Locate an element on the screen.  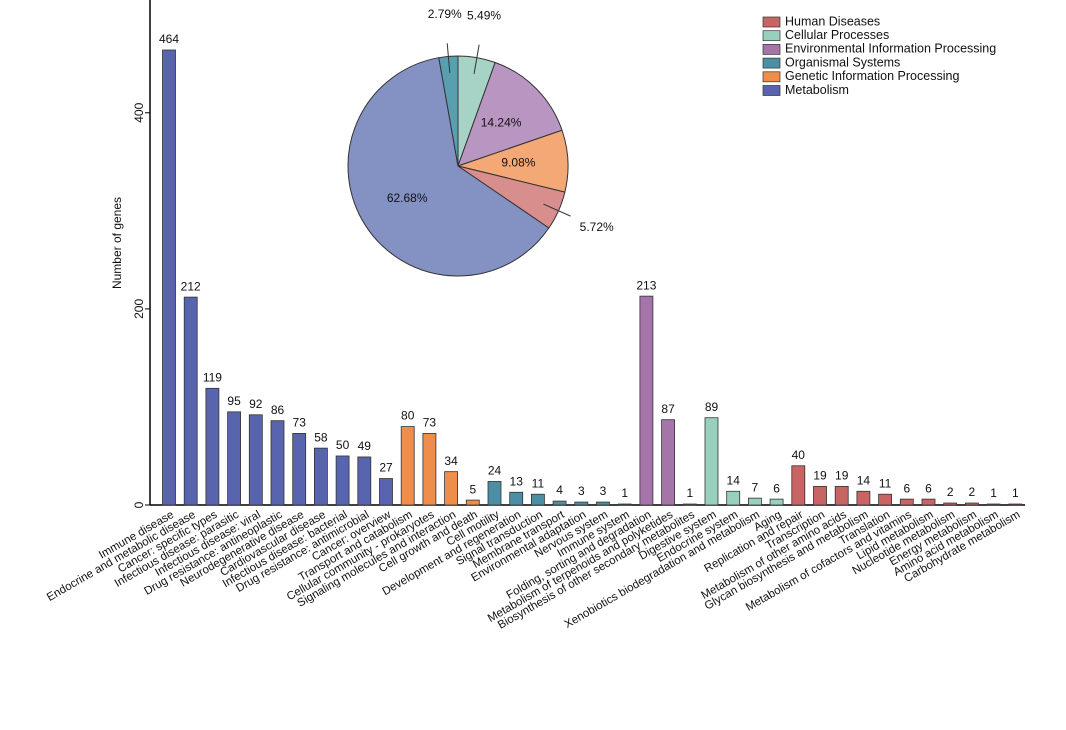
value-label: 49 is located at coordinates (365, 446).